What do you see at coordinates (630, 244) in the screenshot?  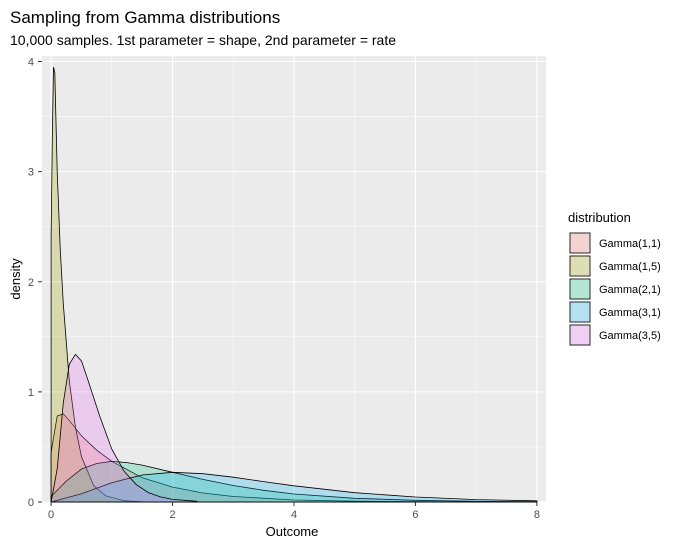 I see `legend-label: Gamma(1,1)` at bounding box center [630, 244].